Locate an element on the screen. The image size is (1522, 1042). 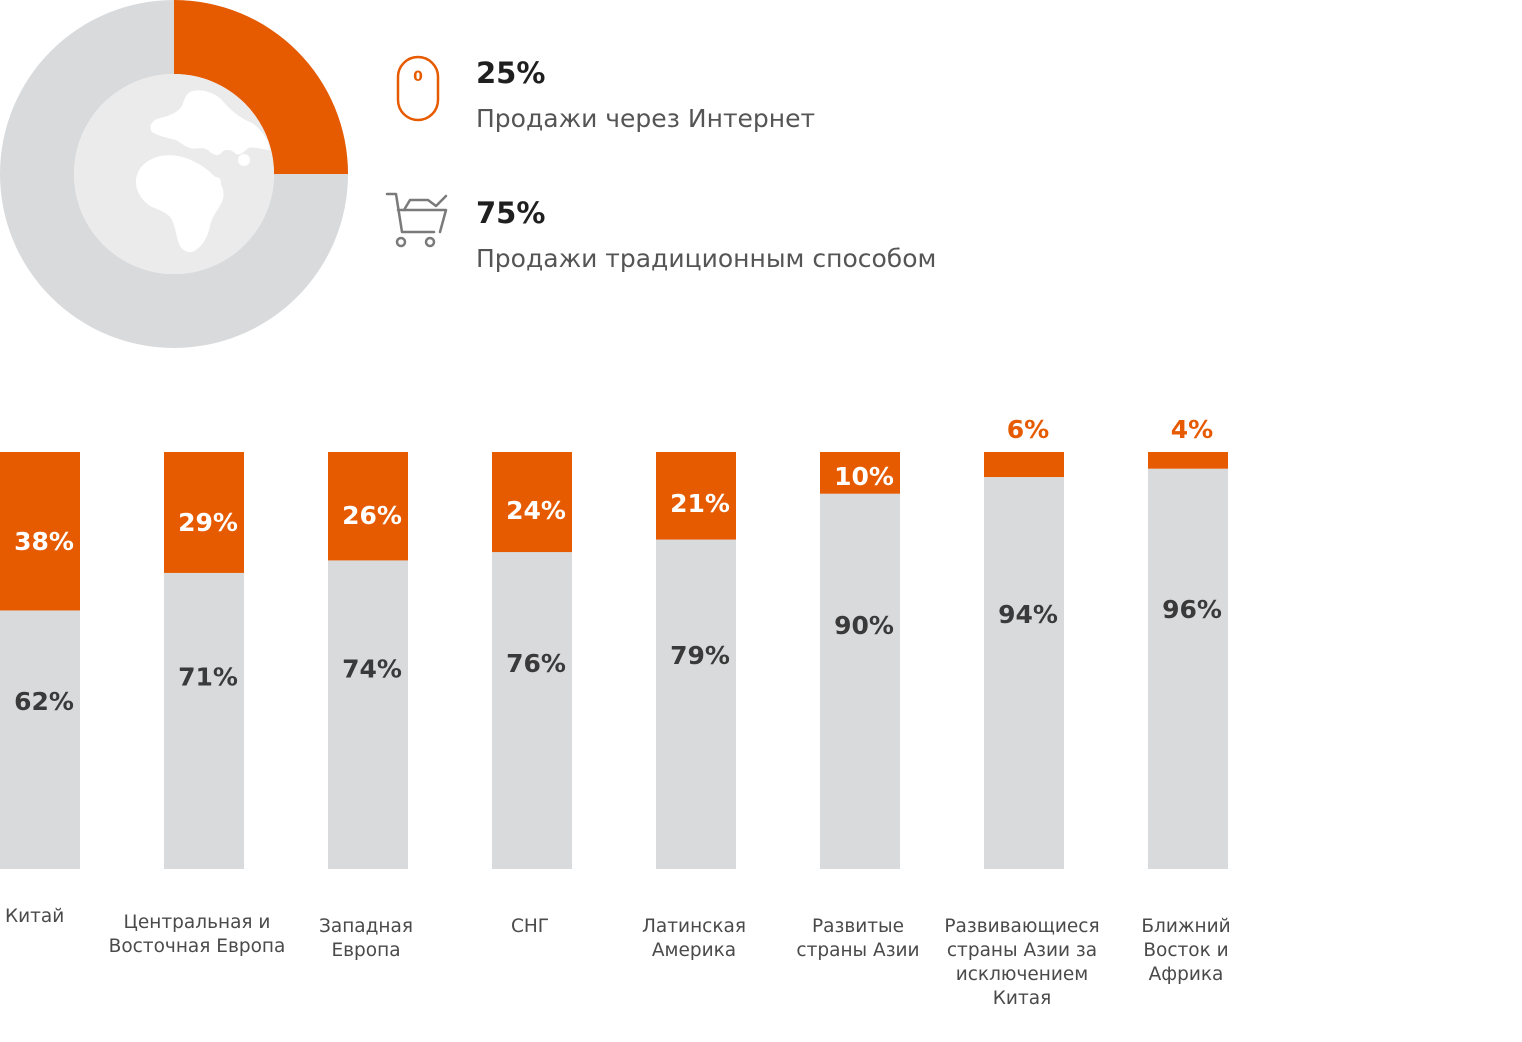
legend-item-traditional: 75% Продажи традиционным способом is located at coordinates (660, 232).